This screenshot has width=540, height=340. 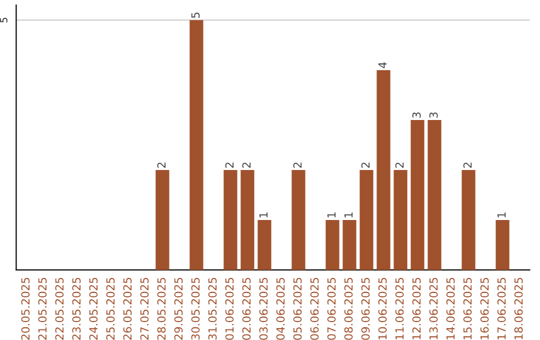 I want to click on x-tick-label: 11.06.2025, so click(x=399, y=309).